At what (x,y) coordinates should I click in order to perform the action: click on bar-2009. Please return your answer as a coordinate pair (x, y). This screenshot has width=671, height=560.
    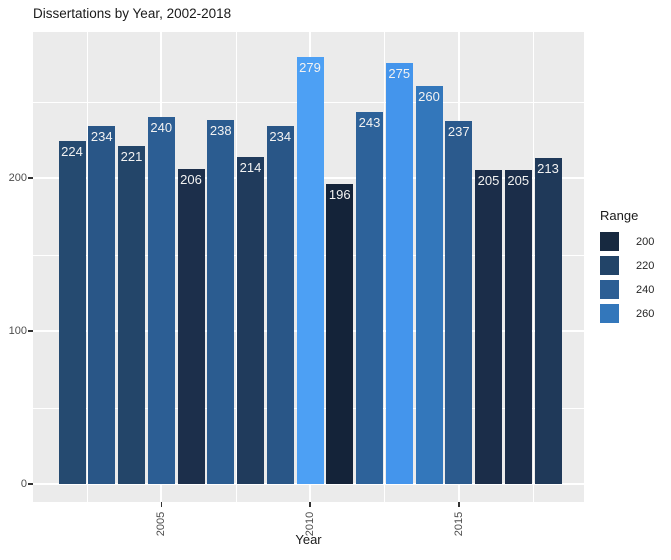
    Looking at the image, I should click on (280, 304).